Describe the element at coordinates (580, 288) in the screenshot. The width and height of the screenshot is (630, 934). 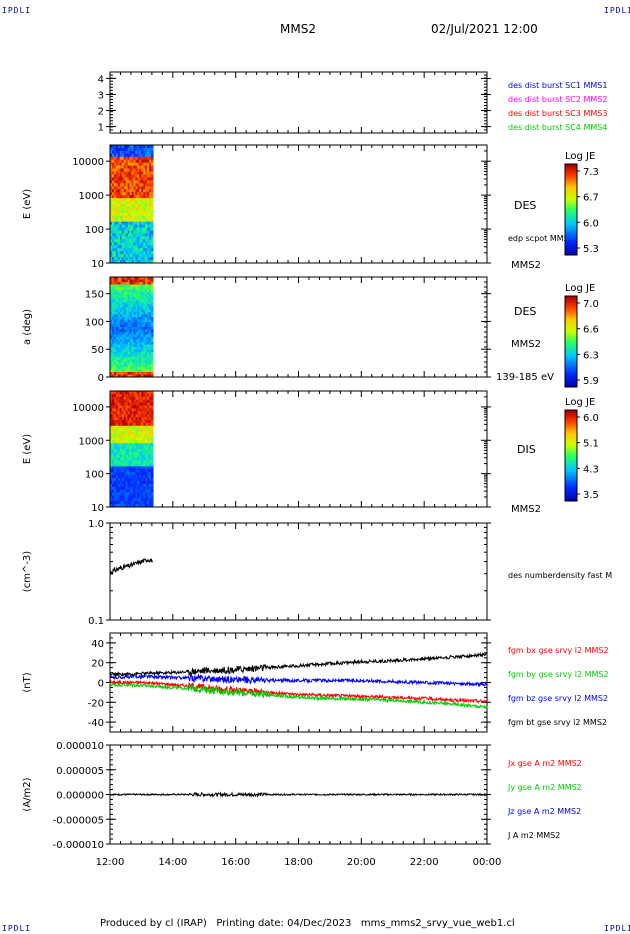
I see `colorbar-title: Log JE` at that location.